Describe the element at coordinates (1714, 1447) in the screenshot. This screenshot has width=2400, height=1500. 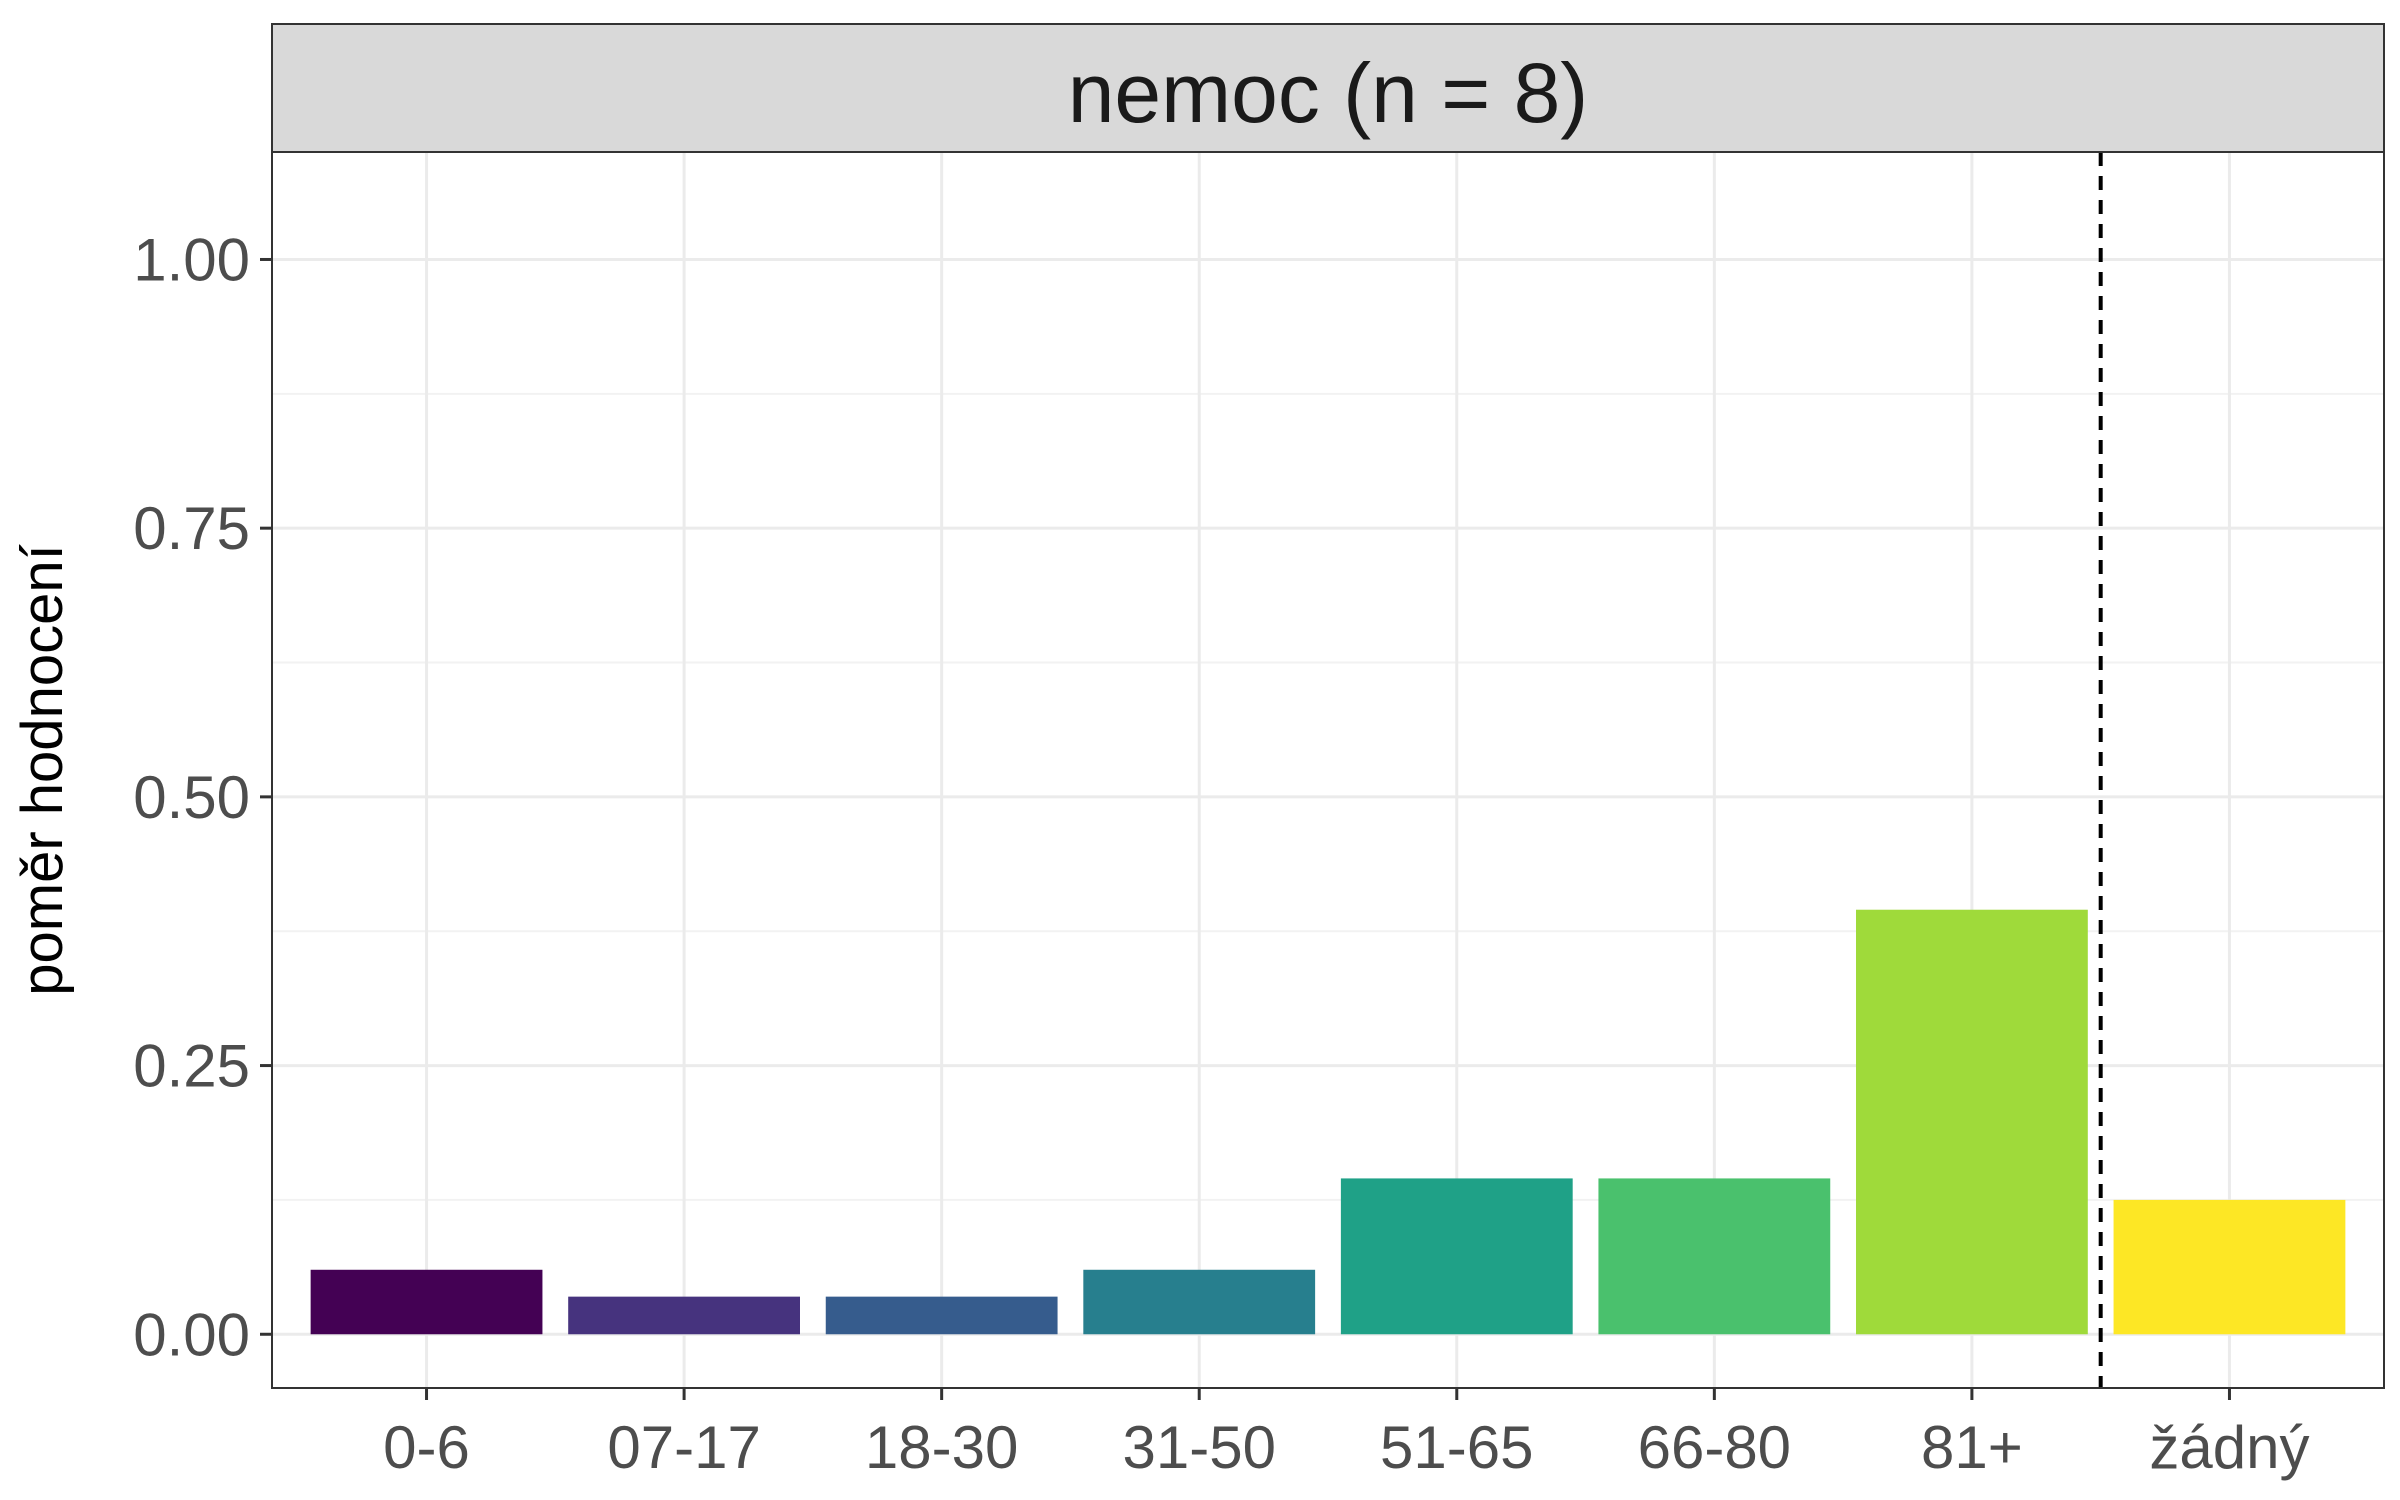
I see `x-tick-label: 66-80` at that location.